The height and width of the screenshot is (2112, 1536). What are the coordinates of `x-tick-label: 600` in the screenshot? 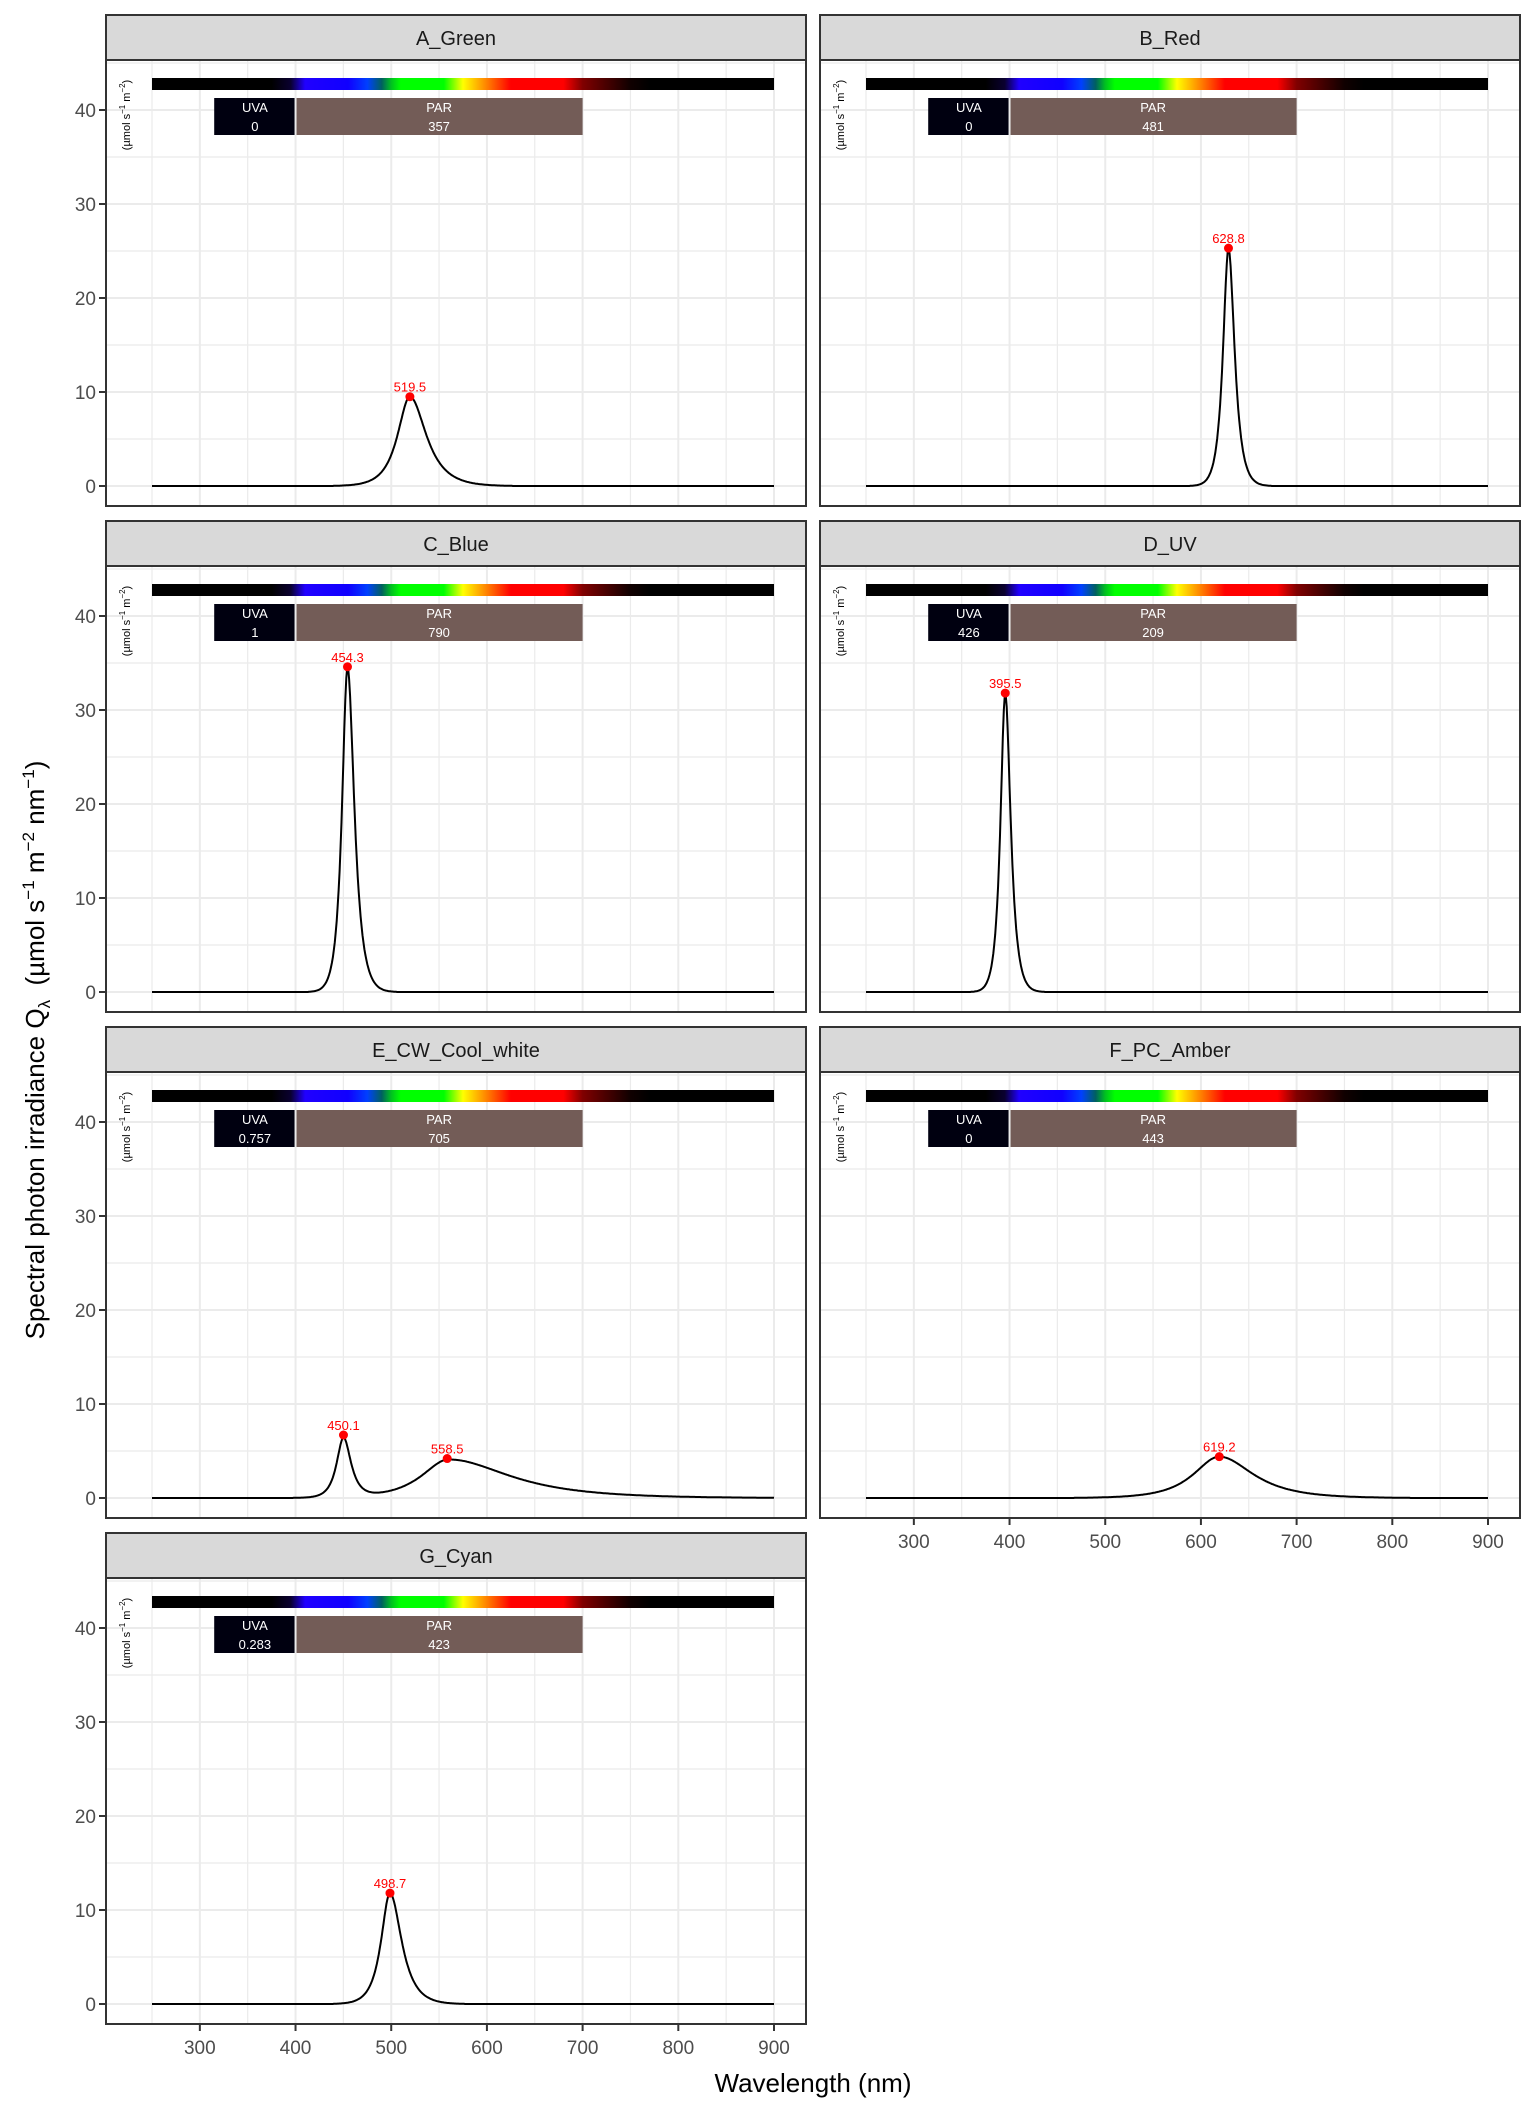 It's located at (487, 2048).